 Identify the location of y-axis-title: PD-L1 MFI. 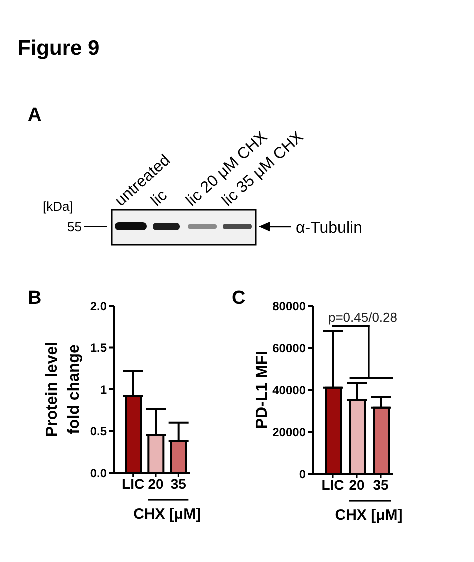
(262, 390).